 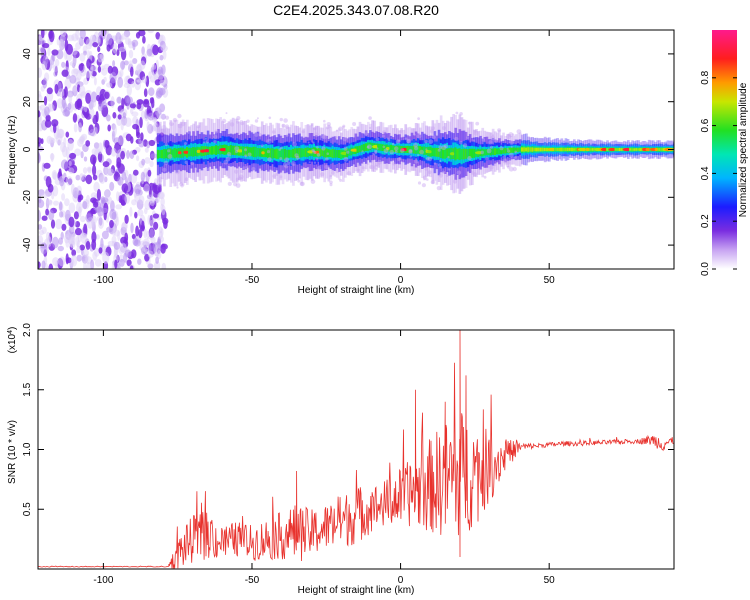 I want to click on snr-x-tick-label: 0, so click(x=401, y=580).